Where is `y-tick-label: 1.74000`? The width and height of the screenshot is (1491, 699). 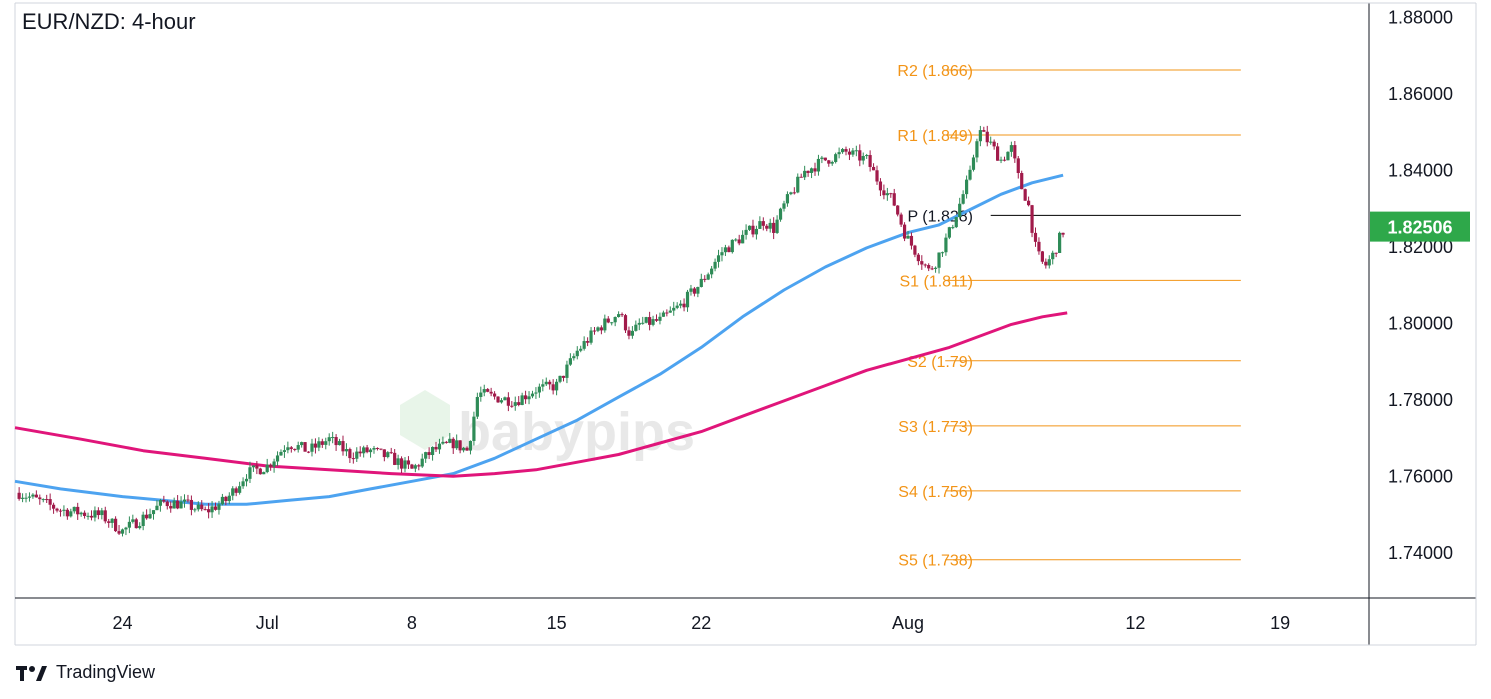
y-tick-label: 1.74000 is located at coordinates (1420, 553).